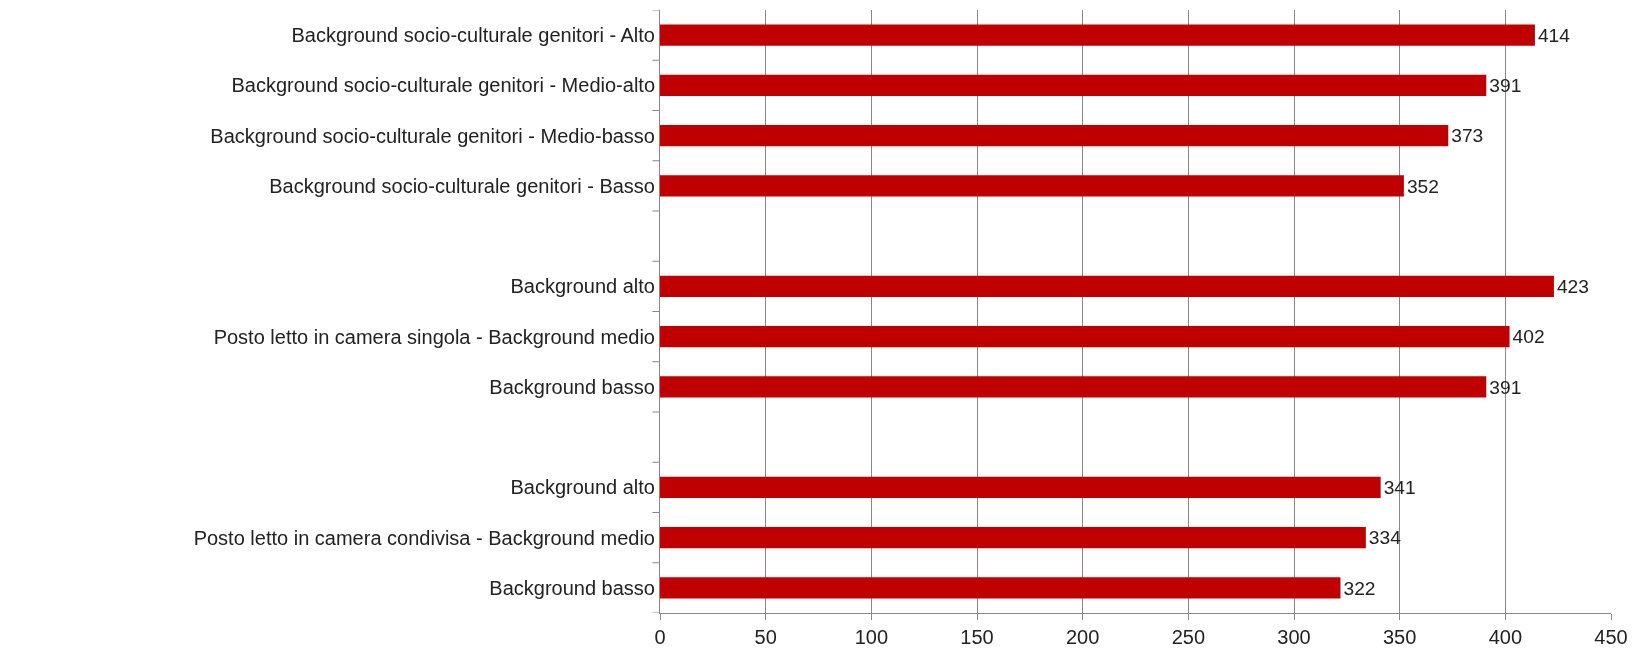  I want to click on x-tick-label: 100, so click(871, 637).